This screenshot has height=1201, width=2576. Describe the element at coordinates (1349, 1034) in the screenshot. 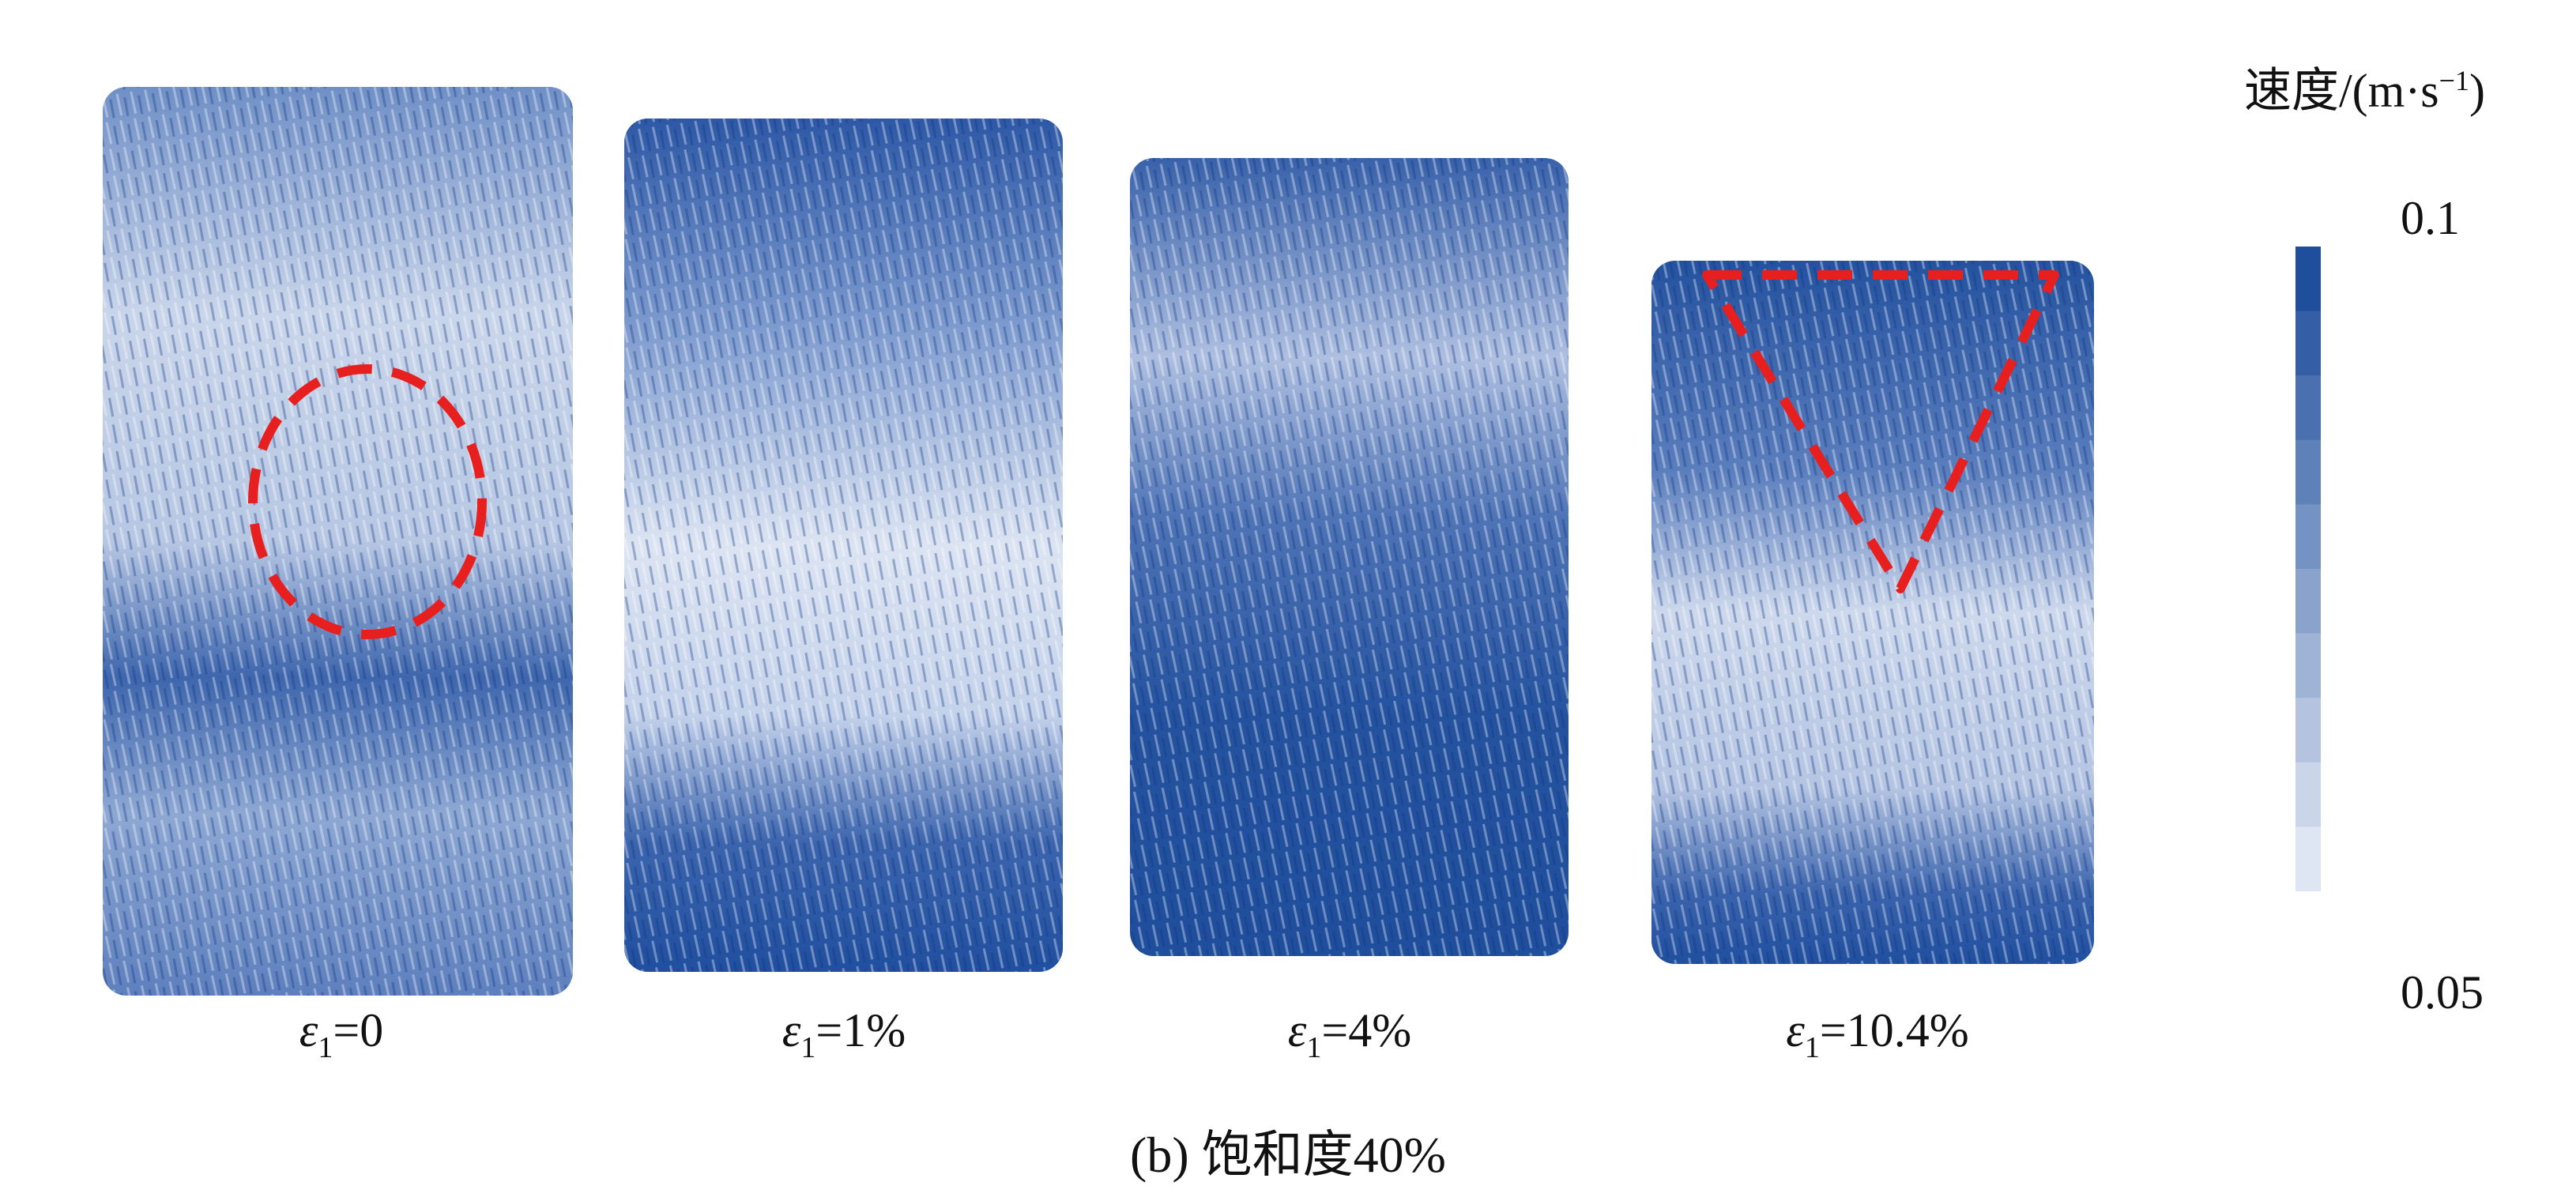

I see `strain-label-3: ε1=4%` at that location.